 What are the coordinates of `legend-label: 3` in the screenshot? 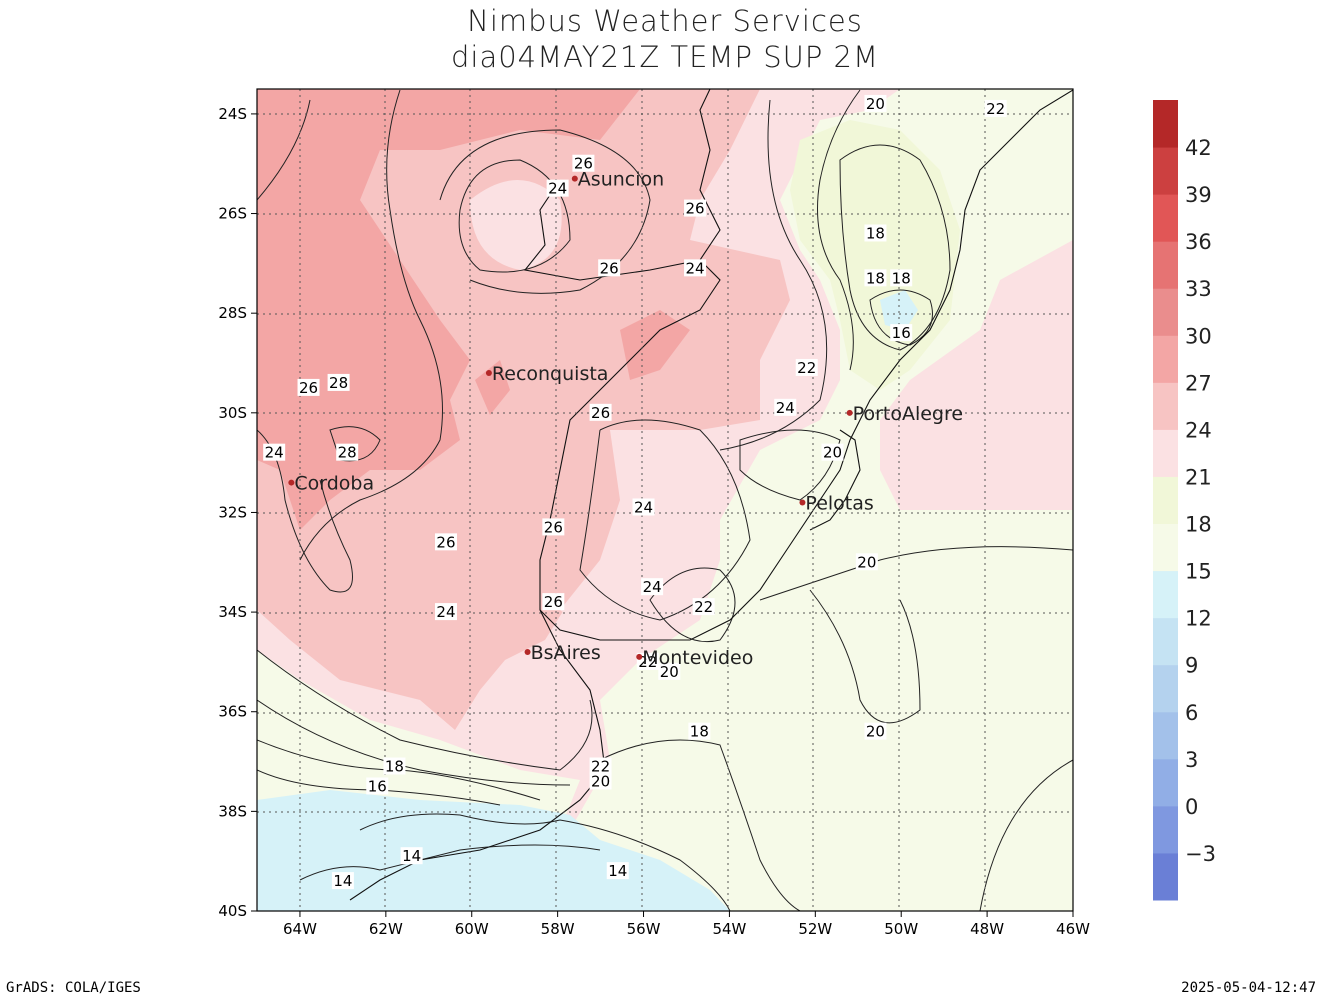 It's located at (1191, 760).